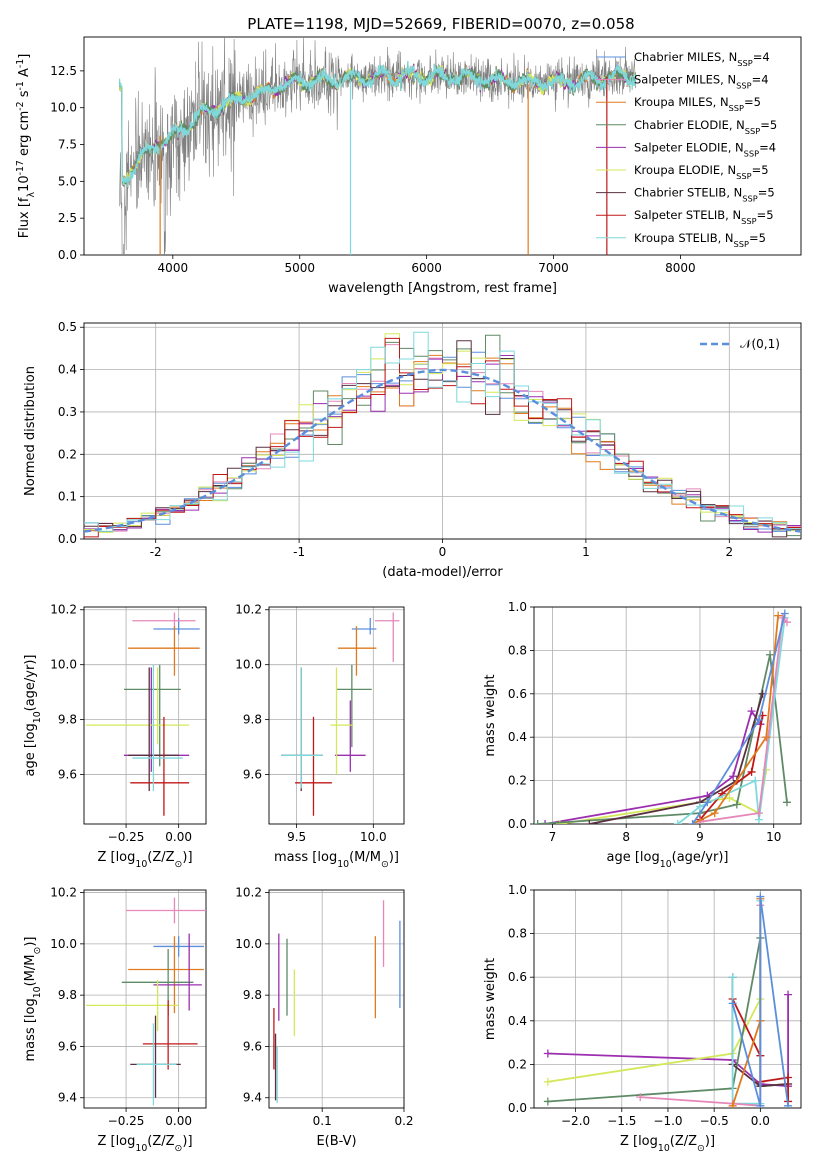 This screenshot has width=819, height=1170. Describe the element at coordinates (729, 552) in the screenshot. I see `x-tick-label: 2` at that location.